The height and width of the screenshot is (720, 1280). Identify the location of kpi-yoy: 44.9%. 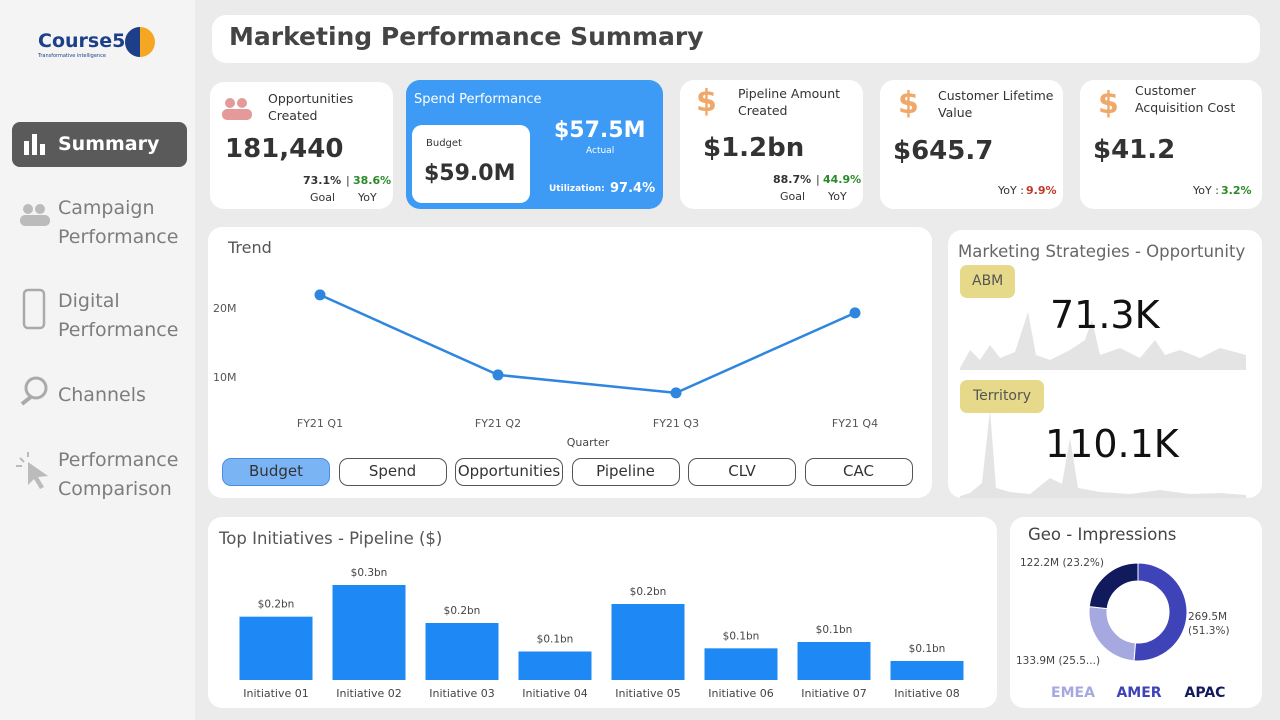
(842, 179).